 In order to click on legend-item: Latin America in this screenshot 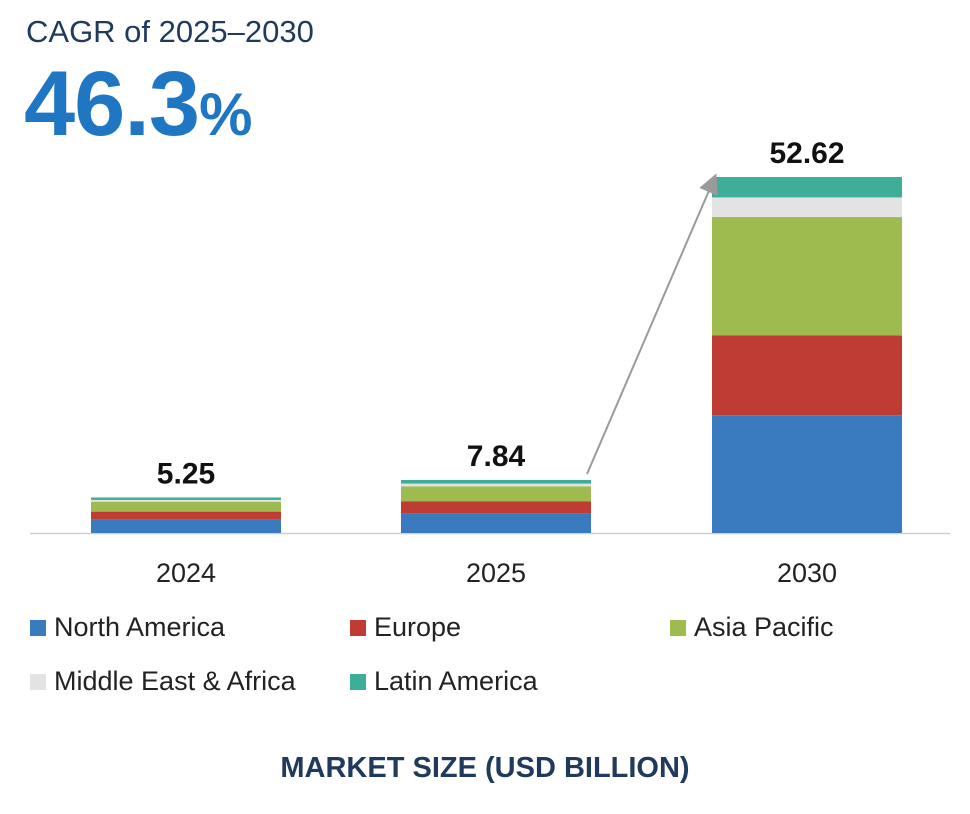, I will do `click(444, 681)`.